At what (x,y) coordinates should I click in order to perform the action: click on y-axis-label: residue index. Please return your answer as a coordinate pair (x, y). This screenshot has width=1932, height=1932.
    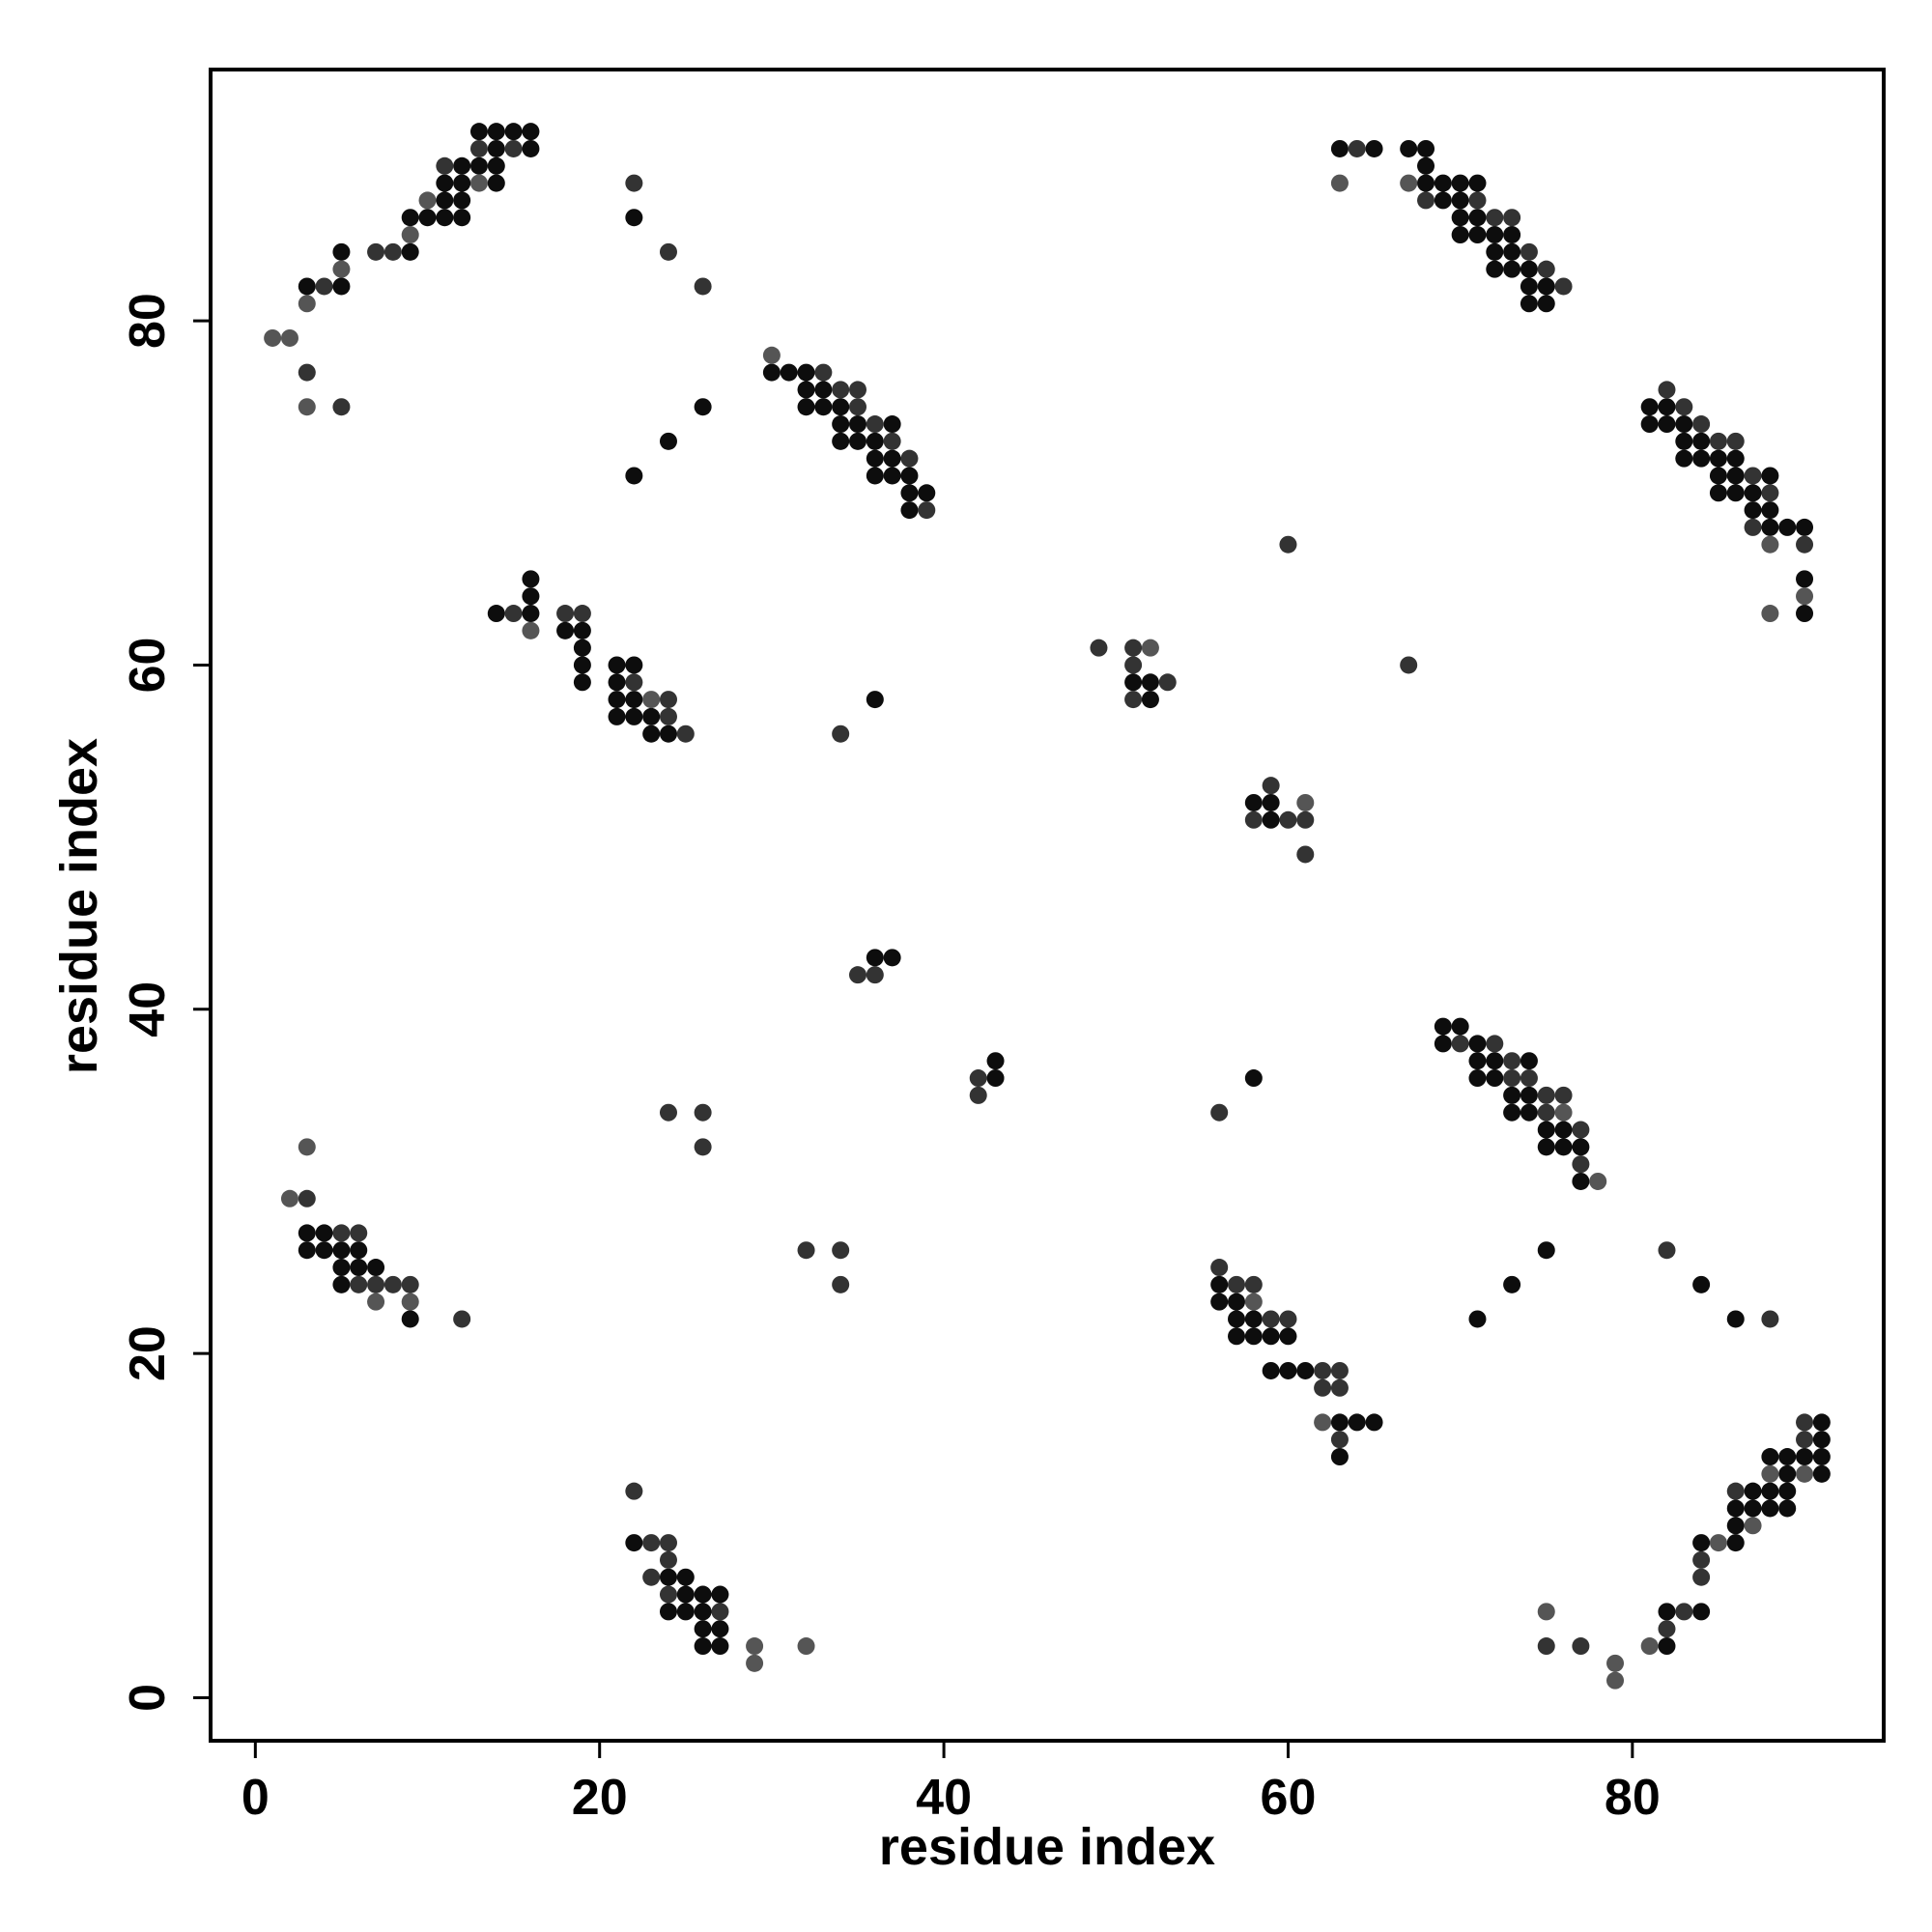
    Looking at the image, I should click on (79, 906).